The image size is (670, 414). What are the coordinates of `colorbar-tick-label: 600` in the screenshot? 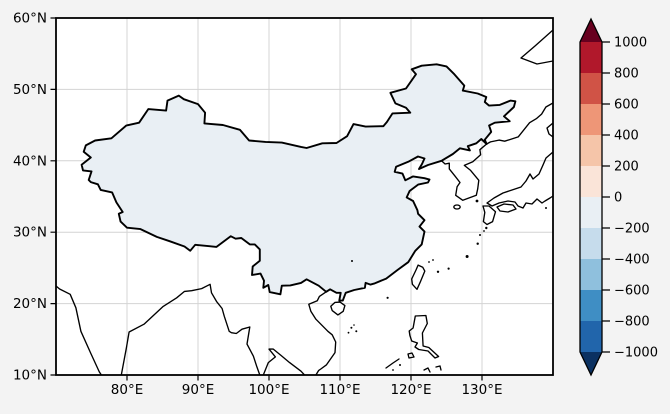 It's located at (626, 105).